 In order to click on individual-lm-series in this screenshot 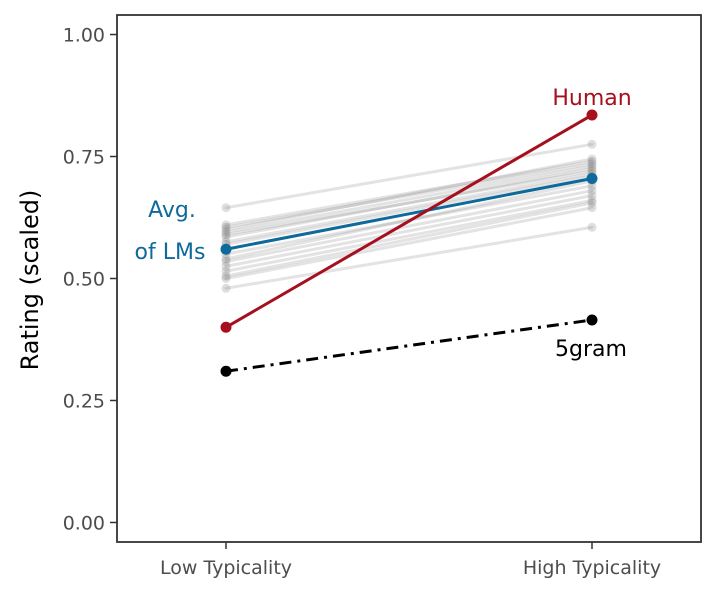, I will do `click(409, 216)`.